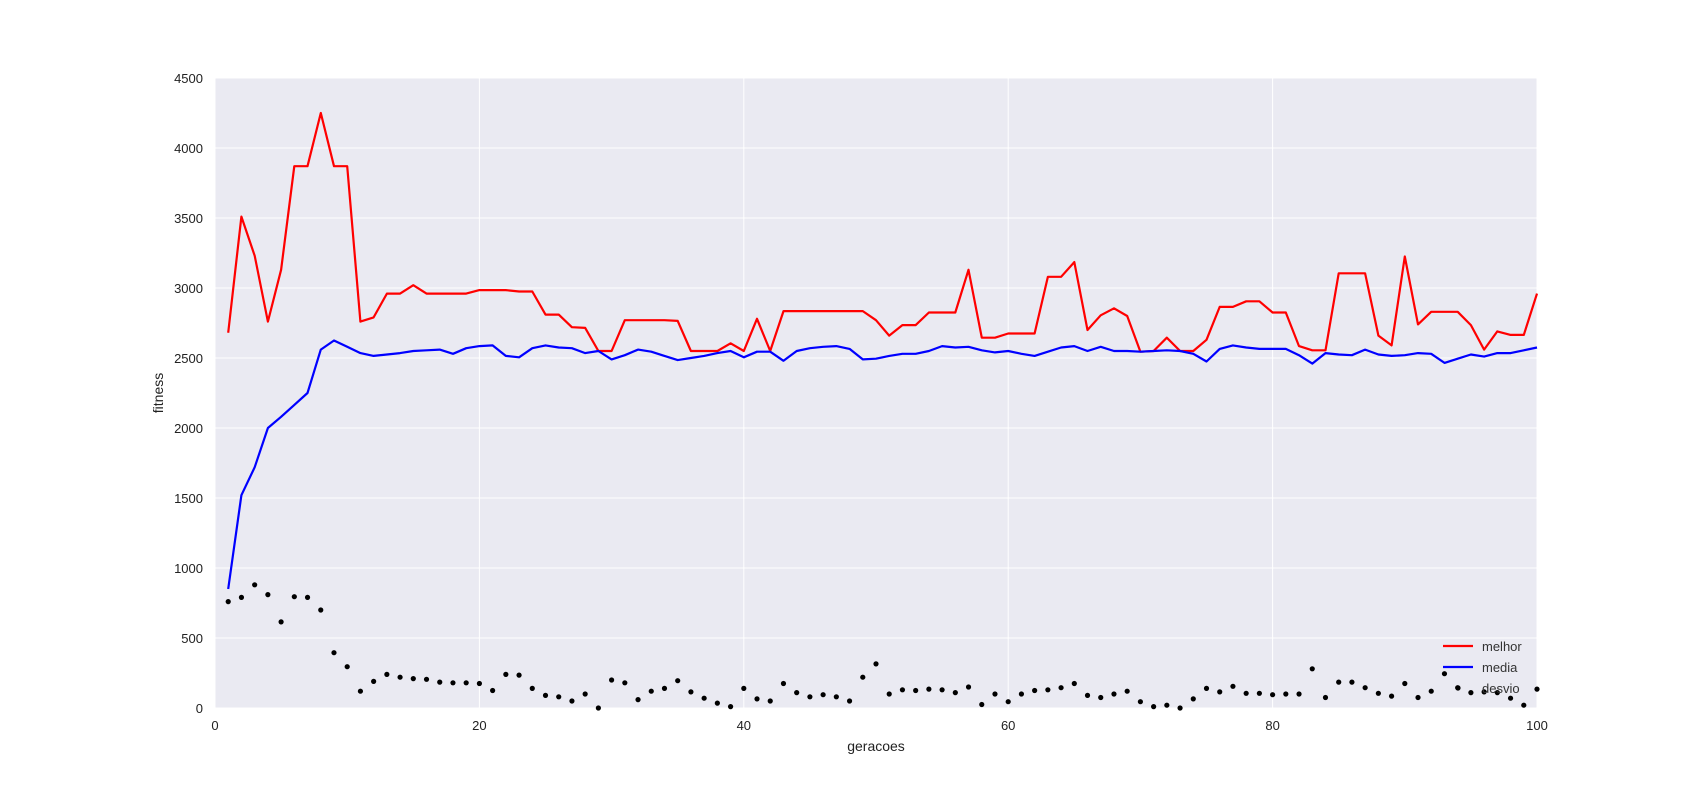 The image size is (1707, 787). I want to click on legend: melhor media desvio, so click(1482, 667).